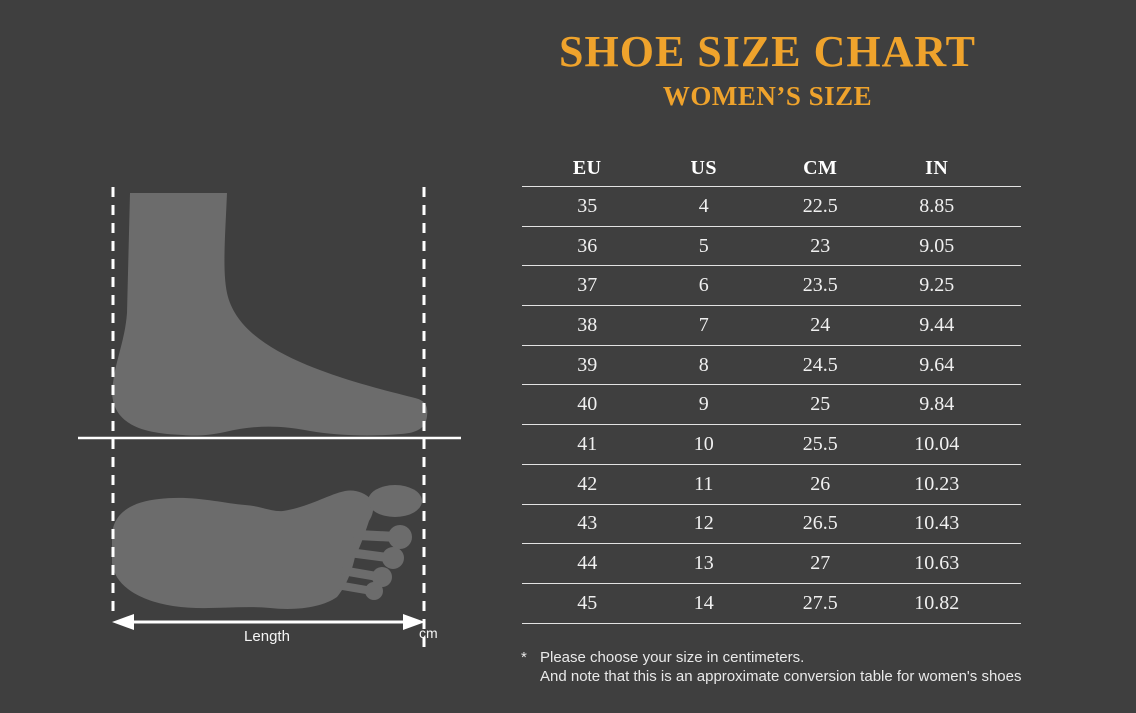  Describe the element at coordinates (703, 285) in the screenshot. I see `table-cell: 6` at that location.